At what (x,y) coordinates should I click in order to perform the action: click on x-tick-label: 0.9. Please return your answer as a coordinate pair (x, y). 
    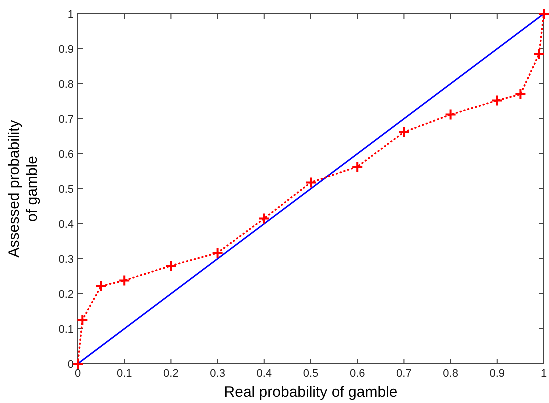
    Looking at the image, I should click on (498, 374).